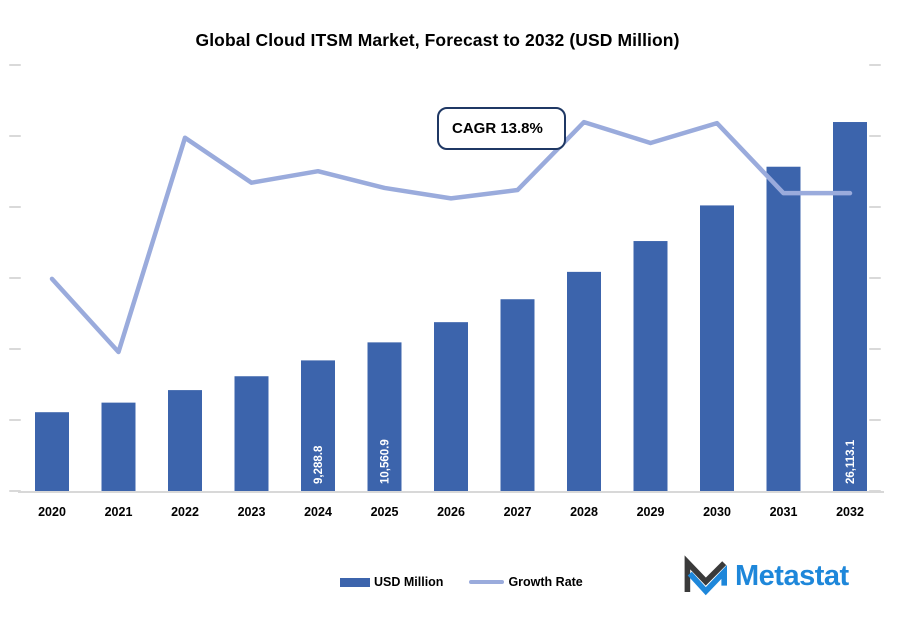 Image resolution: width=901 pixels, height=618 pixels. Describe the element at coordinates (185, 512) in the screenshot. I see `x-axis-label-2022: 2022` at that location.